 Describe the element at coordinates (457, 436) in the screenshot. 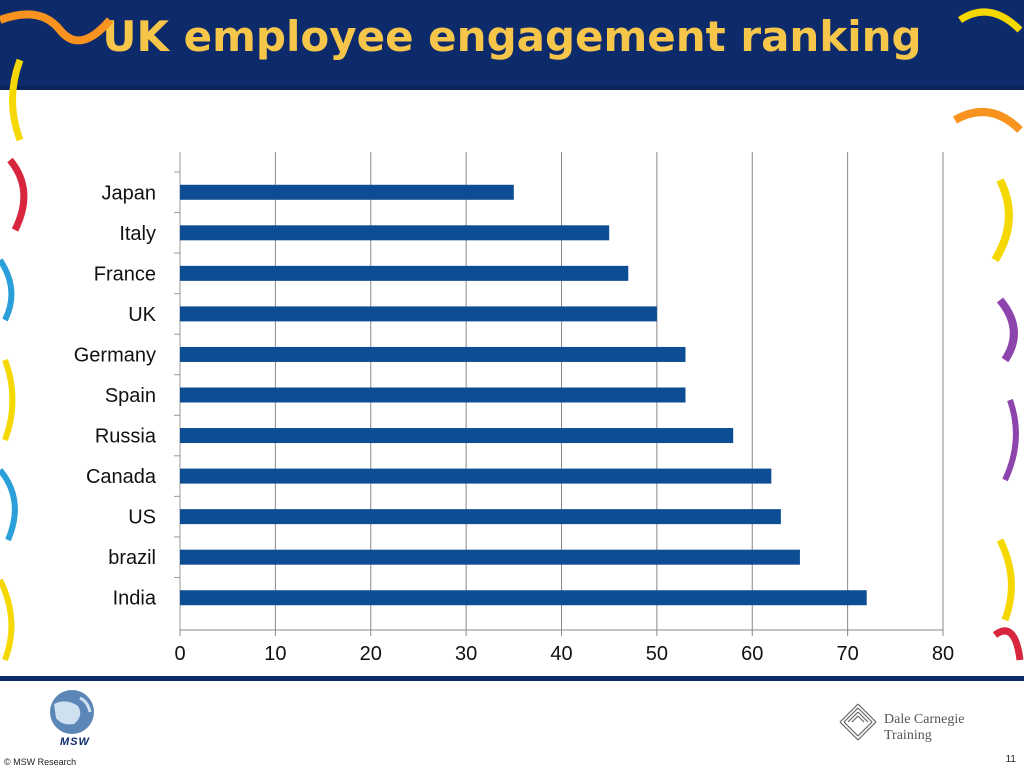

I see `bar-russia` at that location.